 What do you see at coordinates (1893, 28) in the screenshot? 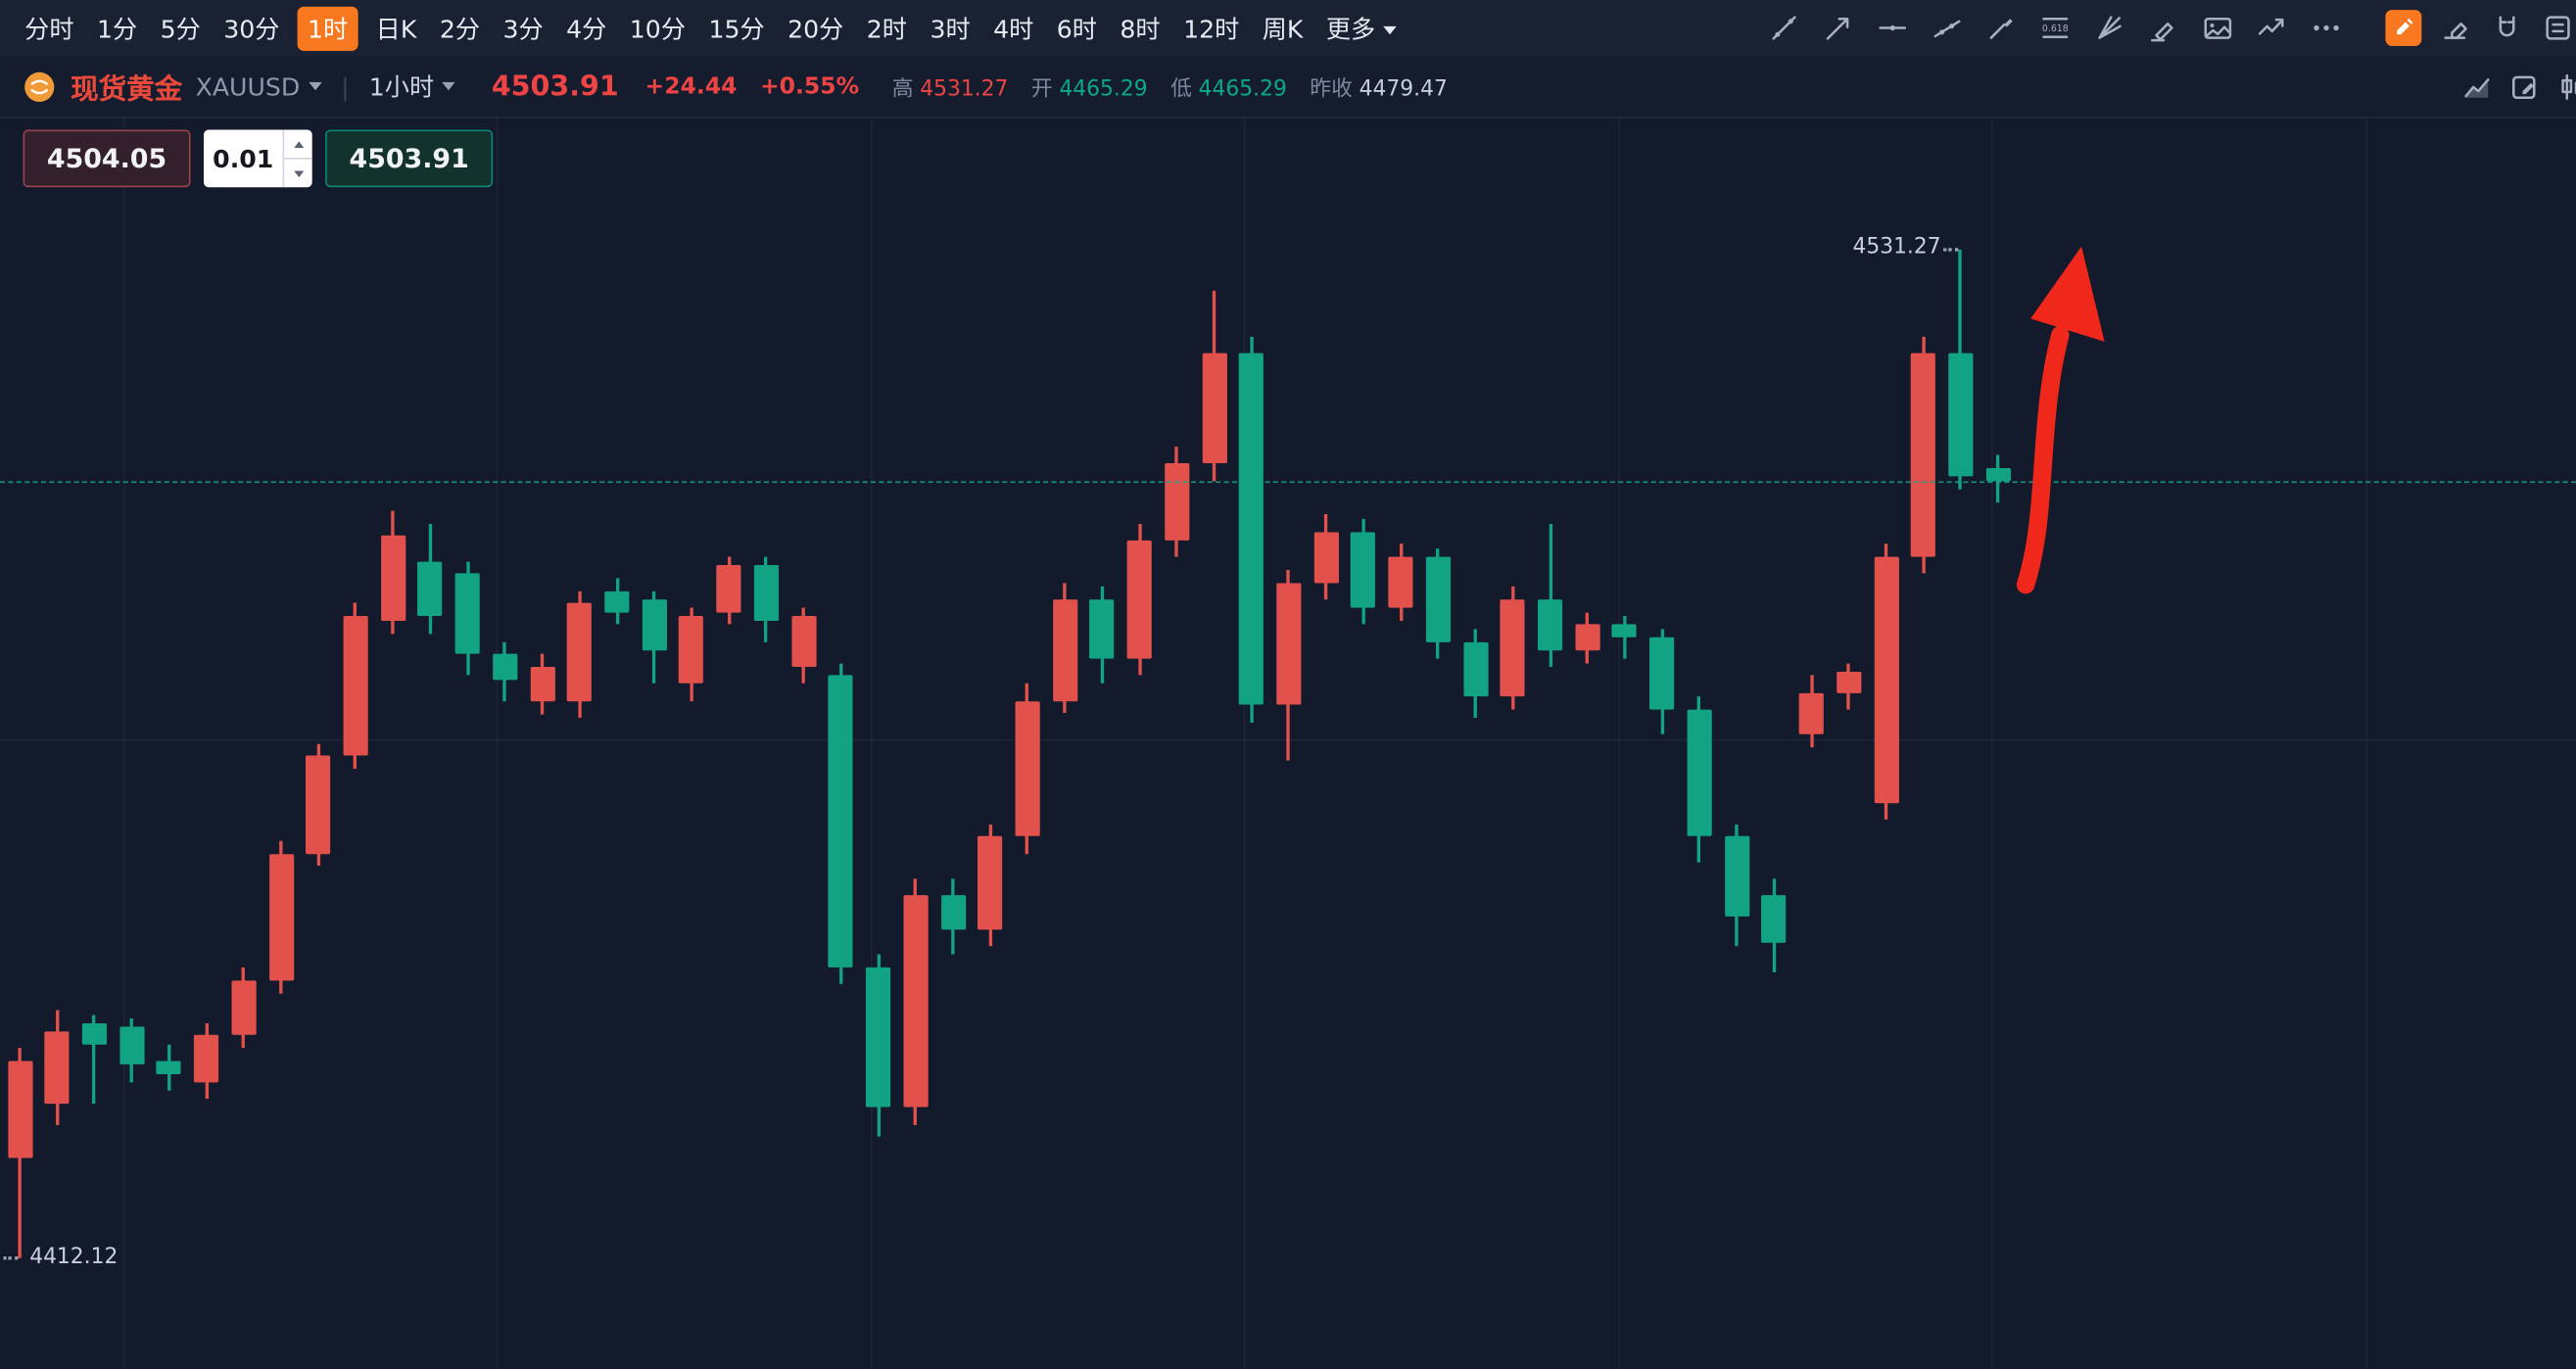
I see `horizontal-line-icon` at bounding box center [1893, 28].